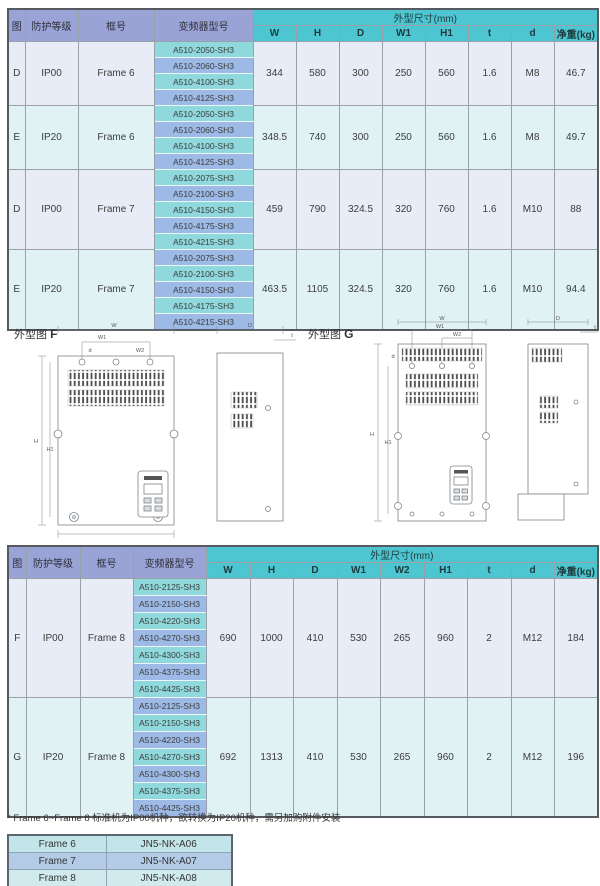  I want to click on header-model: 变频器型号, so click(169, 562).